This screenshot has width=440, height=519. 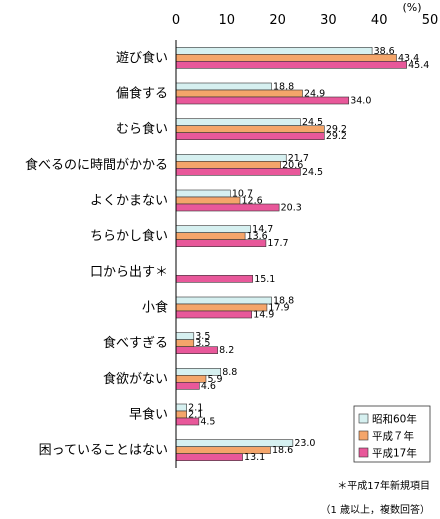 I want to click on value-label: 8.2, so click(x=226, y=350).